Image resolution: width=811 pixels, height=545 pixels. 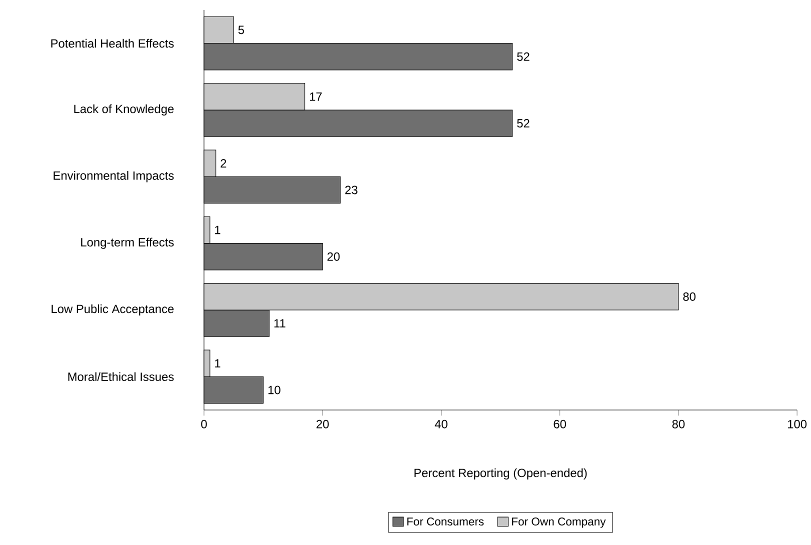 What do you see at coordinates (559, 522) in the screenshot?
I see `legend-label: For Own Company` at bounding box center [559, 522].